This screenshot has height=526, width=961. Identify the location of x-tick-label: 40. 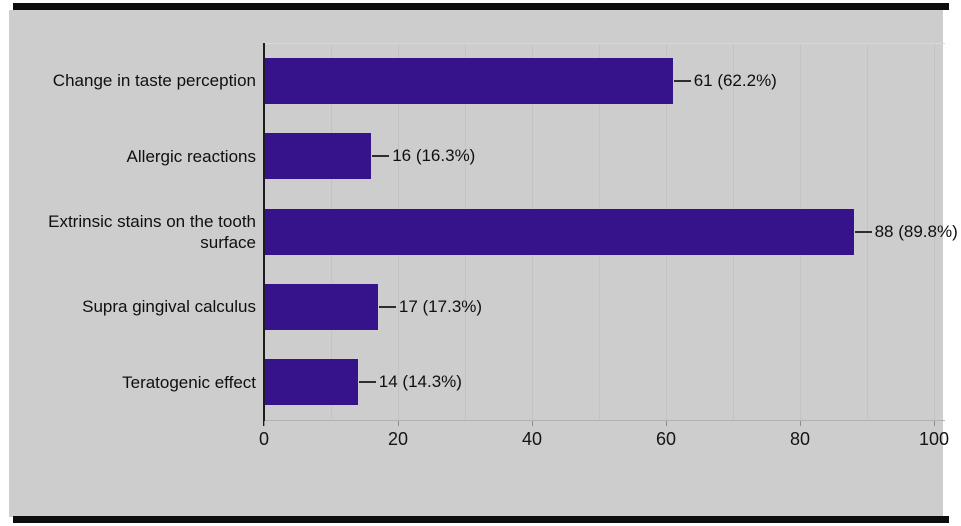
(532, 439).